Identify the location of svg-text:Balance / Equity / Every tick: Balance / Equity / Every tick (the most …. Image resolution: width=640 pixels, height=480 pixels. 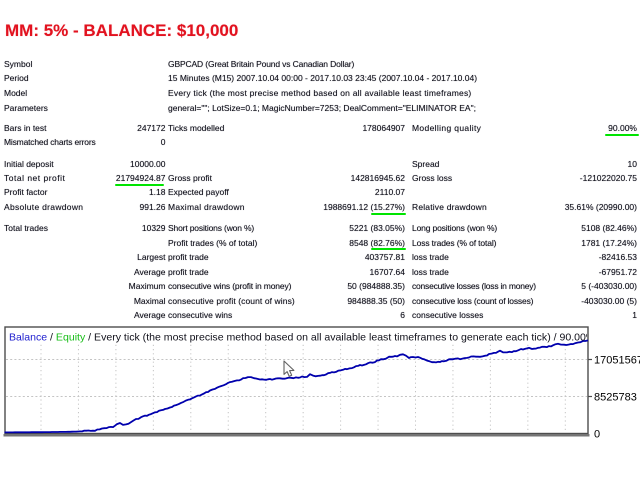
(302, 338).